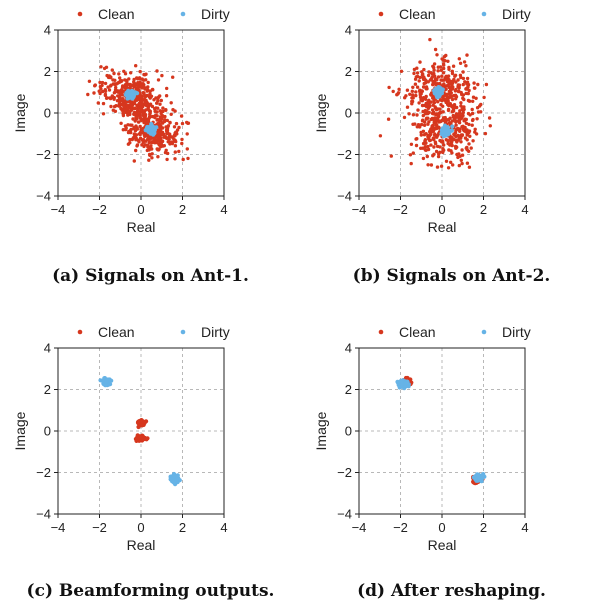 The width and height of the screenshot is (602, 609). Describe the element at coordinates (99, 527) in the screenshot. I see `x-tick-label: −2` at that location.